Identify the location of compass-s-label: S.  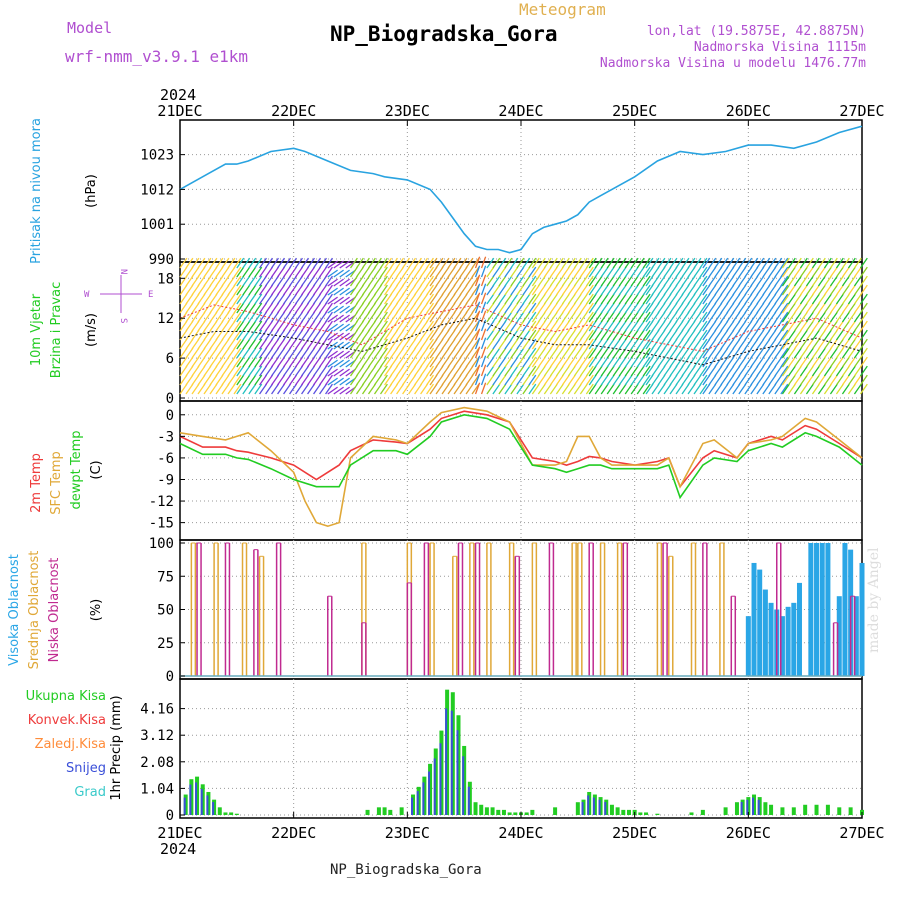
(123, 320).